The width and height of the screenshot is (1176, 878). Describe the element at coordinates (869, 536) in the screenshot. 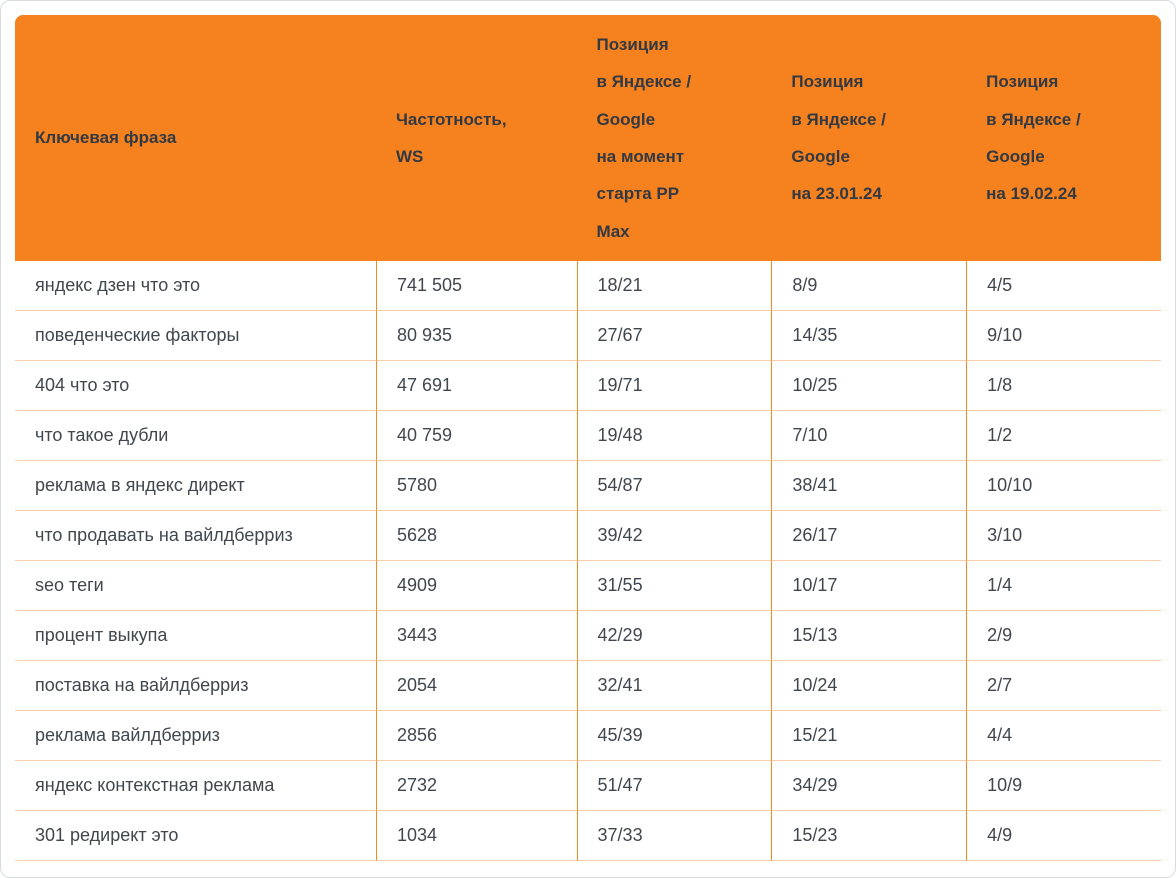

I see `cell-position-230124: 26/17` at that location.